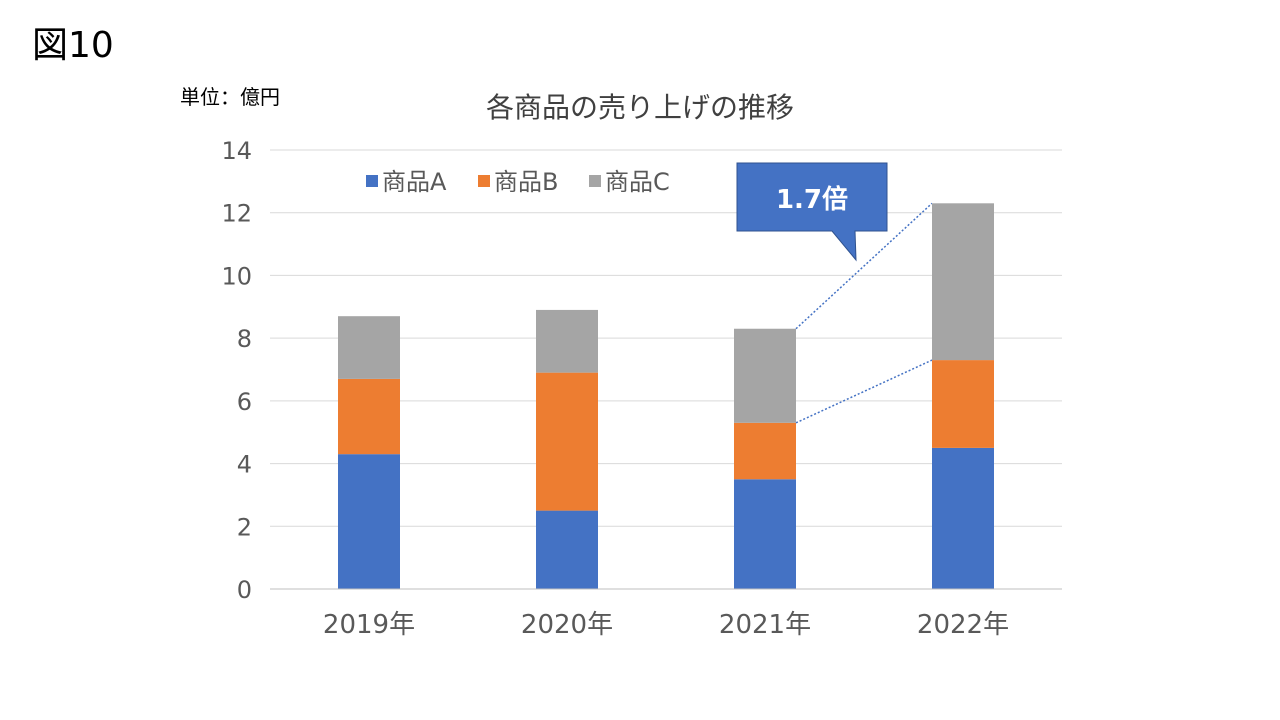 Image resolution: width=1280 pixels, height=720 pixels. I want to click on legend-label: 商品A, so click(414, 182).